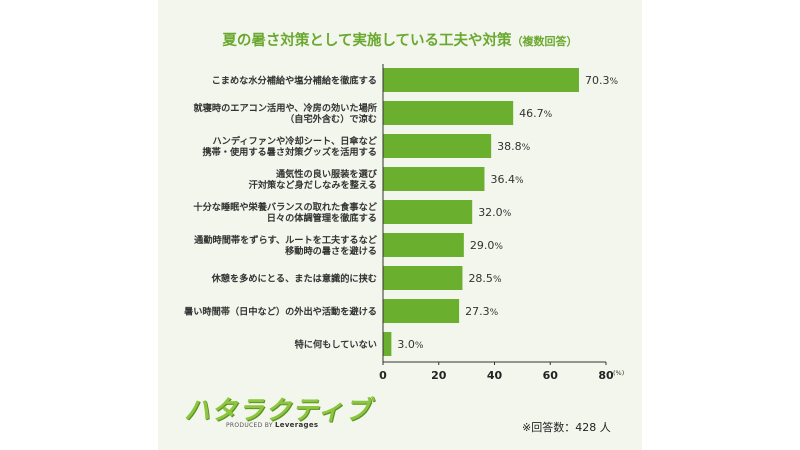 The height and width of the screenshot is (450, 800). I want to click on logo-sub-prefix: PRODUCED BY, so click(249, 425).